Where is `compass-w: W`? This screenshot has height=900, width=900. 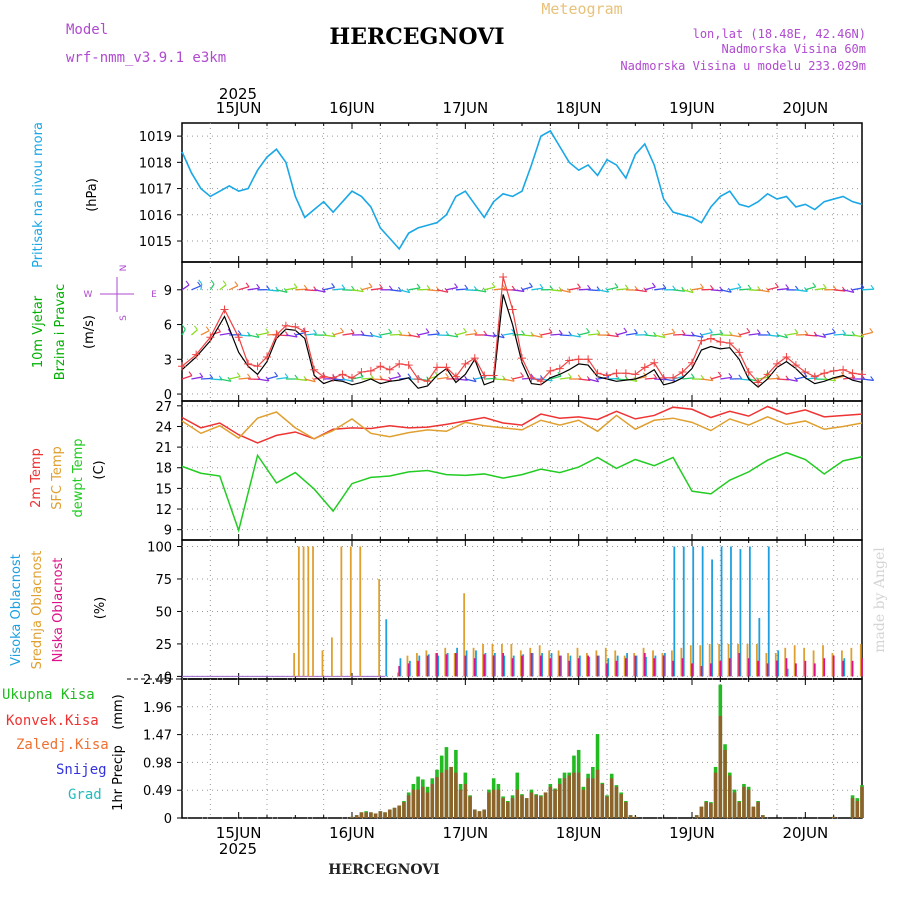 compass-w: W is located at coordinates (88, 295).